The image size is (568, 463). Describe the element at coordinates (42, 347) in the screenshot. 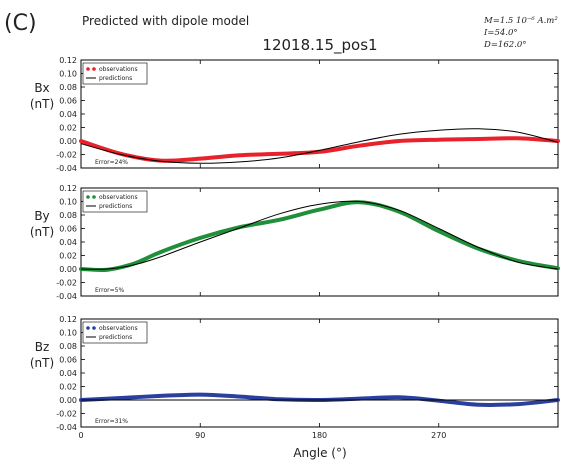

I see `y-axis-label: Bz` at that location.